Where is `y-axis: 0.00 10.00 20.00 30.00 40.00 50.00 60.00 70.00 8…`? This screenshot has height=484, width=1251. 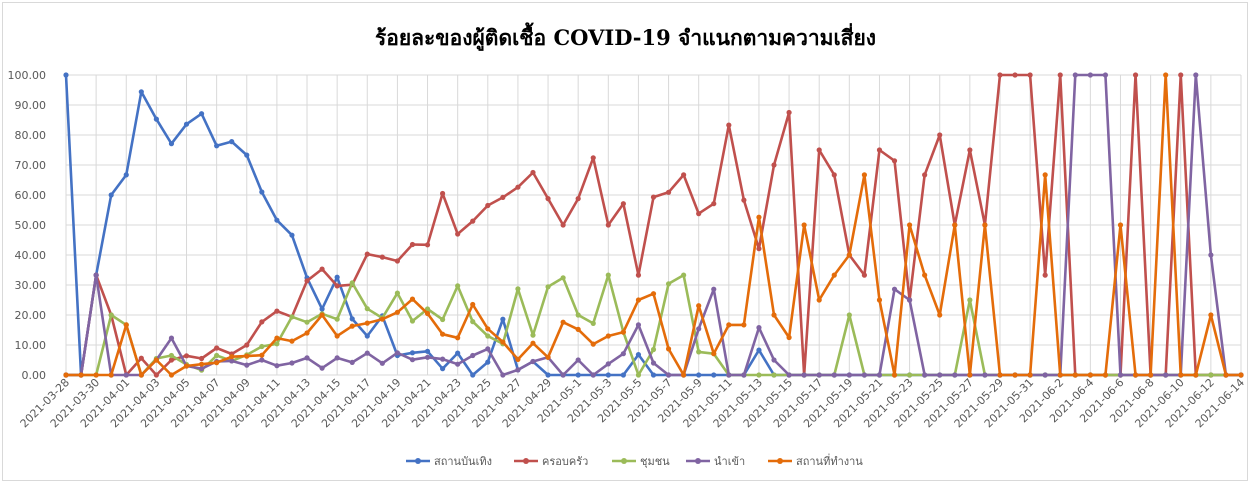
y-axis: 0.00 10.00 20.00 30.00 40.00 50.00 60.00 70.00 8… is located at coordinates (27, 225).